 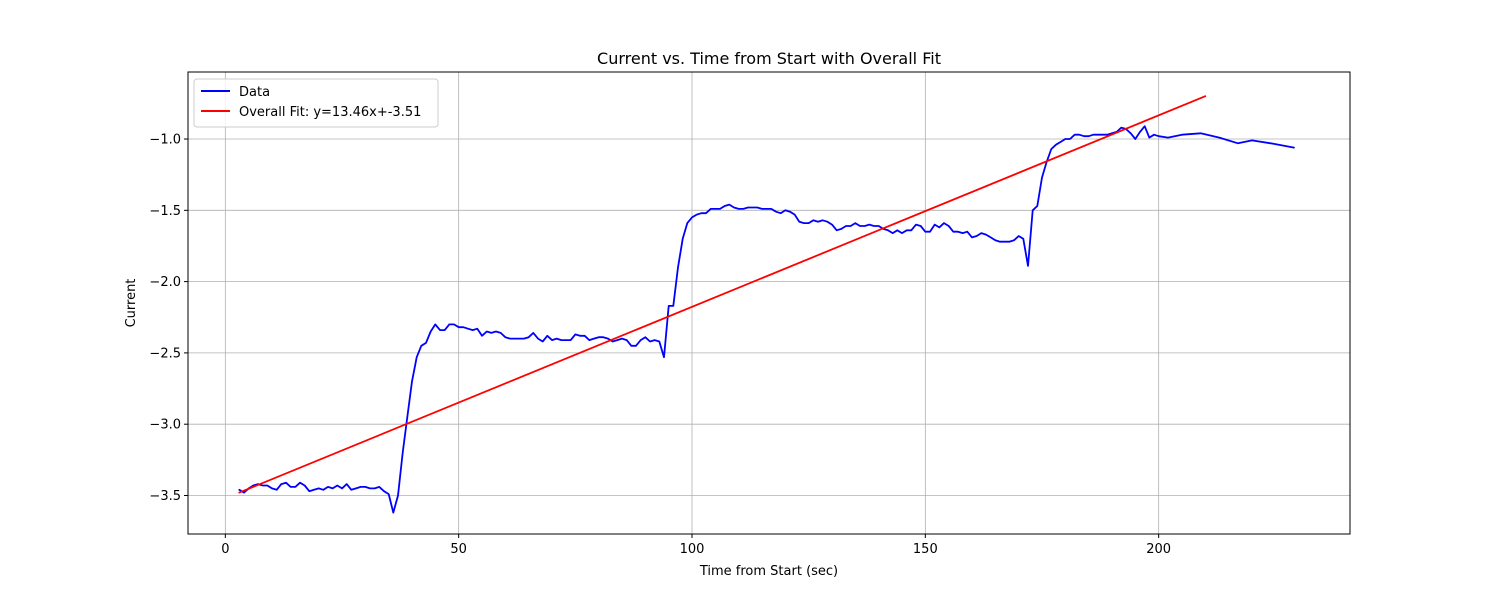 I want to click on legend-label-data: Data, so click(x=254, y=92).